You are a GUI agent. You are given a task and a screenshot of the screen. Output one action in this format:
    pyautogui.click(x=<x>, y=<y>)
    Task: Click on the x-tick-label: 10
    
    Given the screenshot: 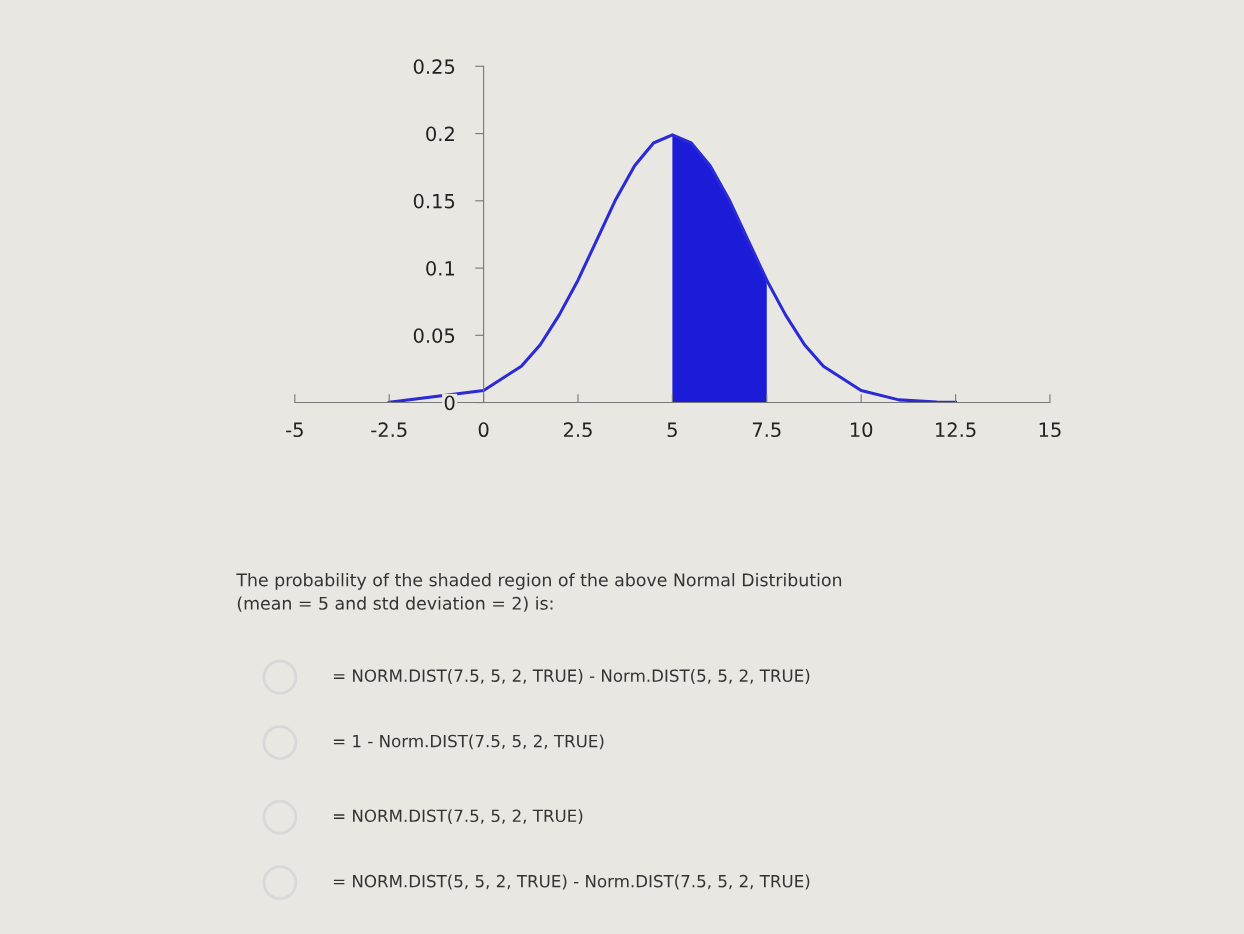 What is the action you would take?
    pyautogui.click(x=861, y=430)
    